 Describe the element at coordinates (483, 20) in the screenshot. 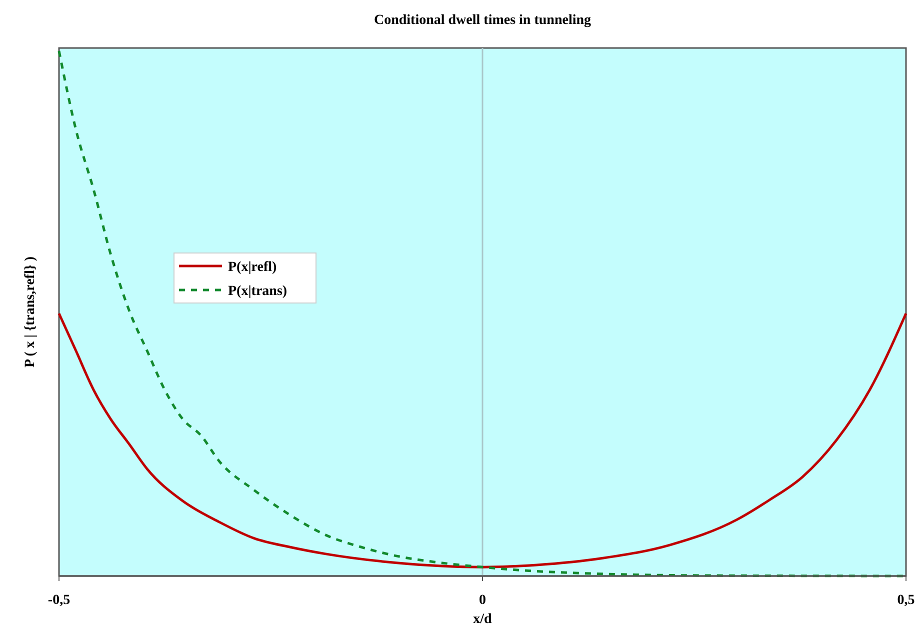

I see `chart-title: Conditional dwell times in tunneling` at that location.